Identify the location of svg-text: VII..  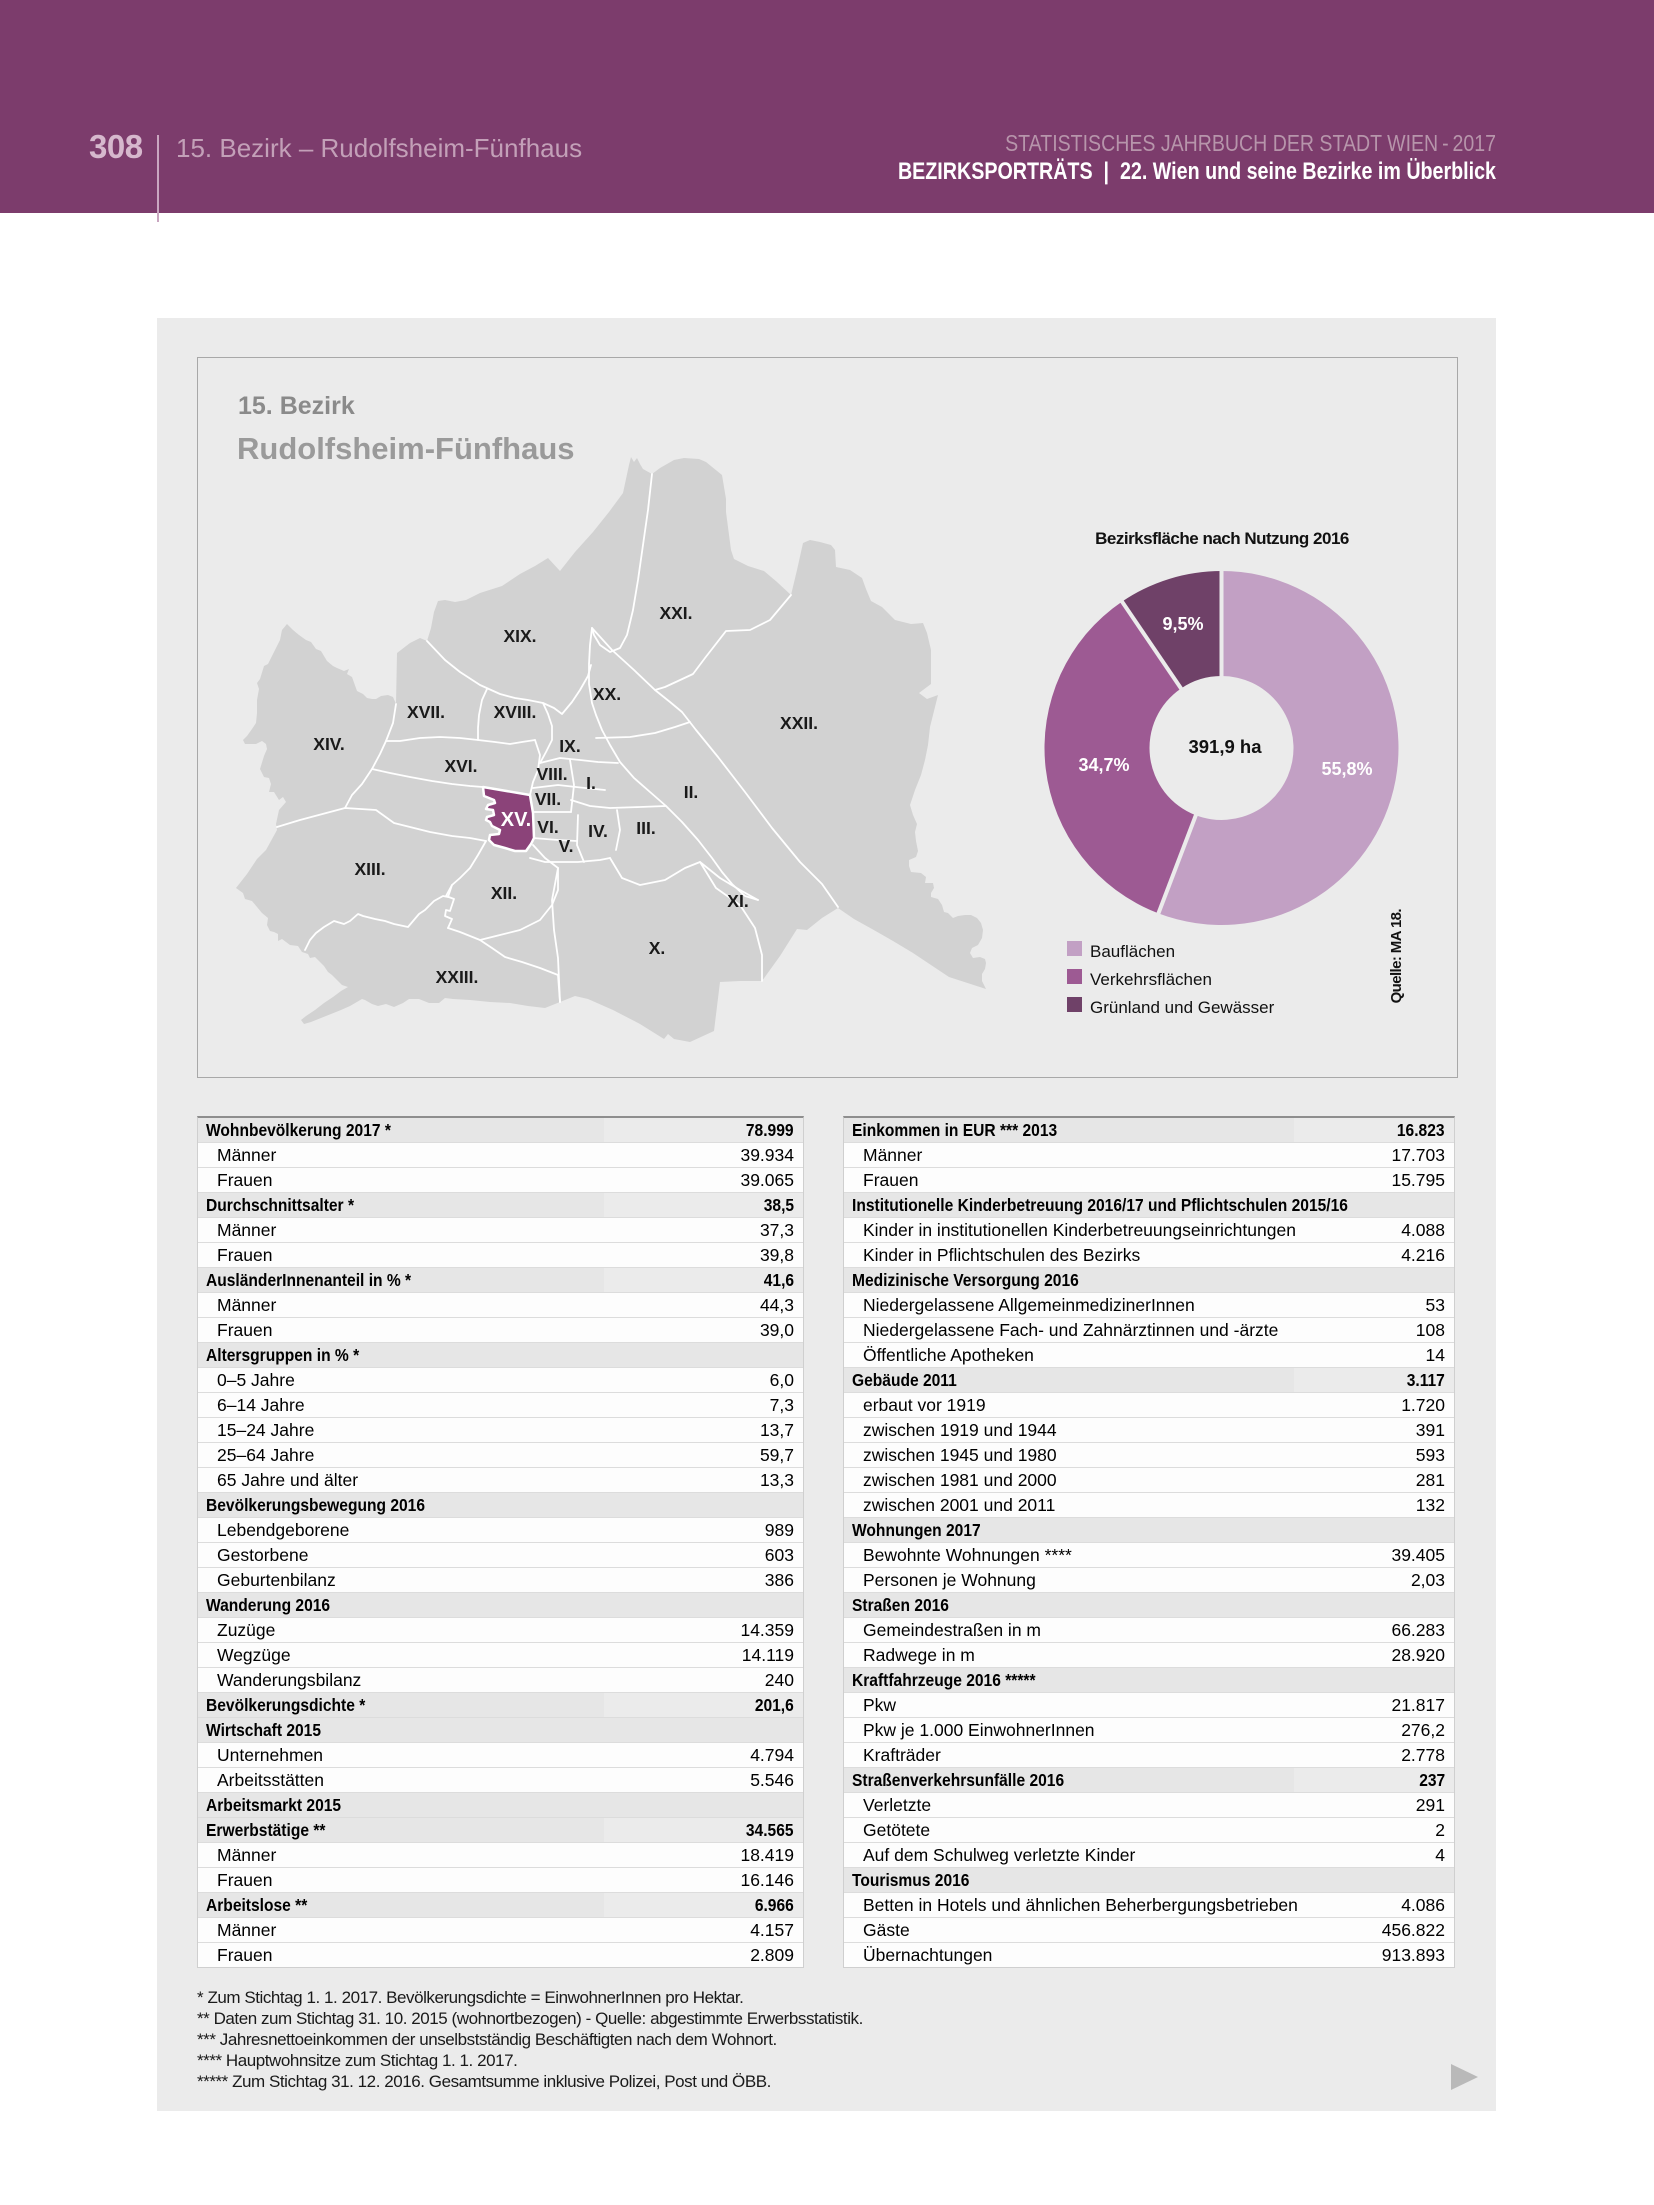
(548, 799).